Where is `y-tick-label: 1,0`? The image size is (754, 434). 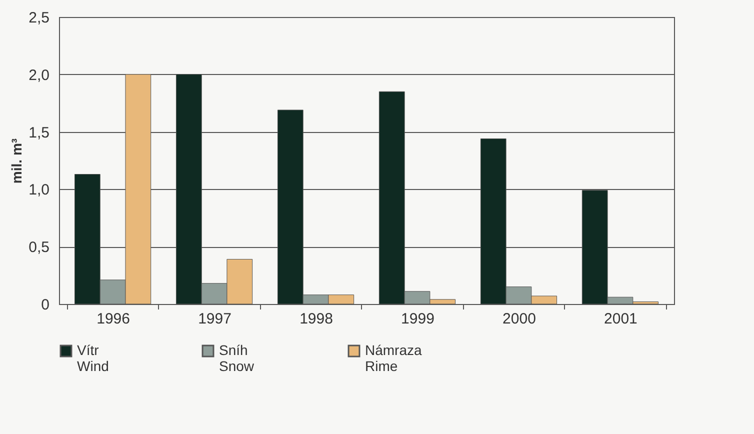
y-tick-label: 1,0 is located at coordinates (39, 190).